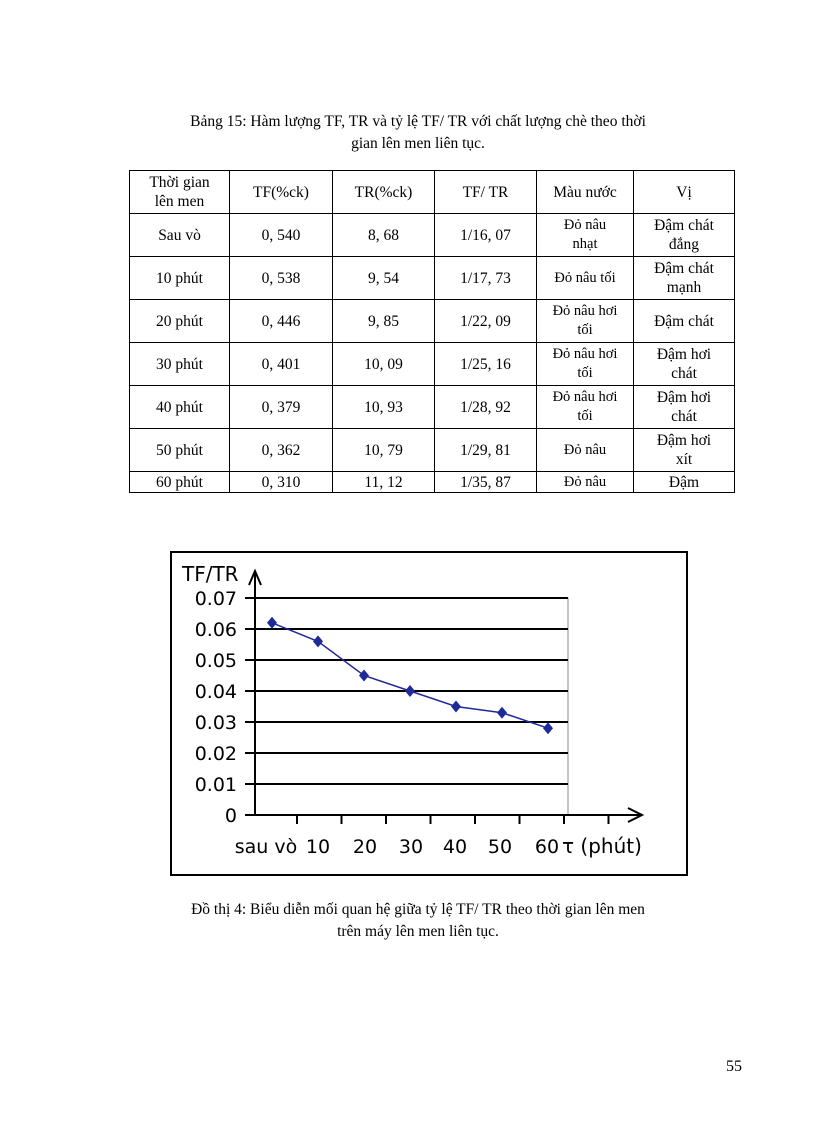 This screenshot has width=816, height=1123. I want to click on cell-tf: 0, 401, so click(281, 364).